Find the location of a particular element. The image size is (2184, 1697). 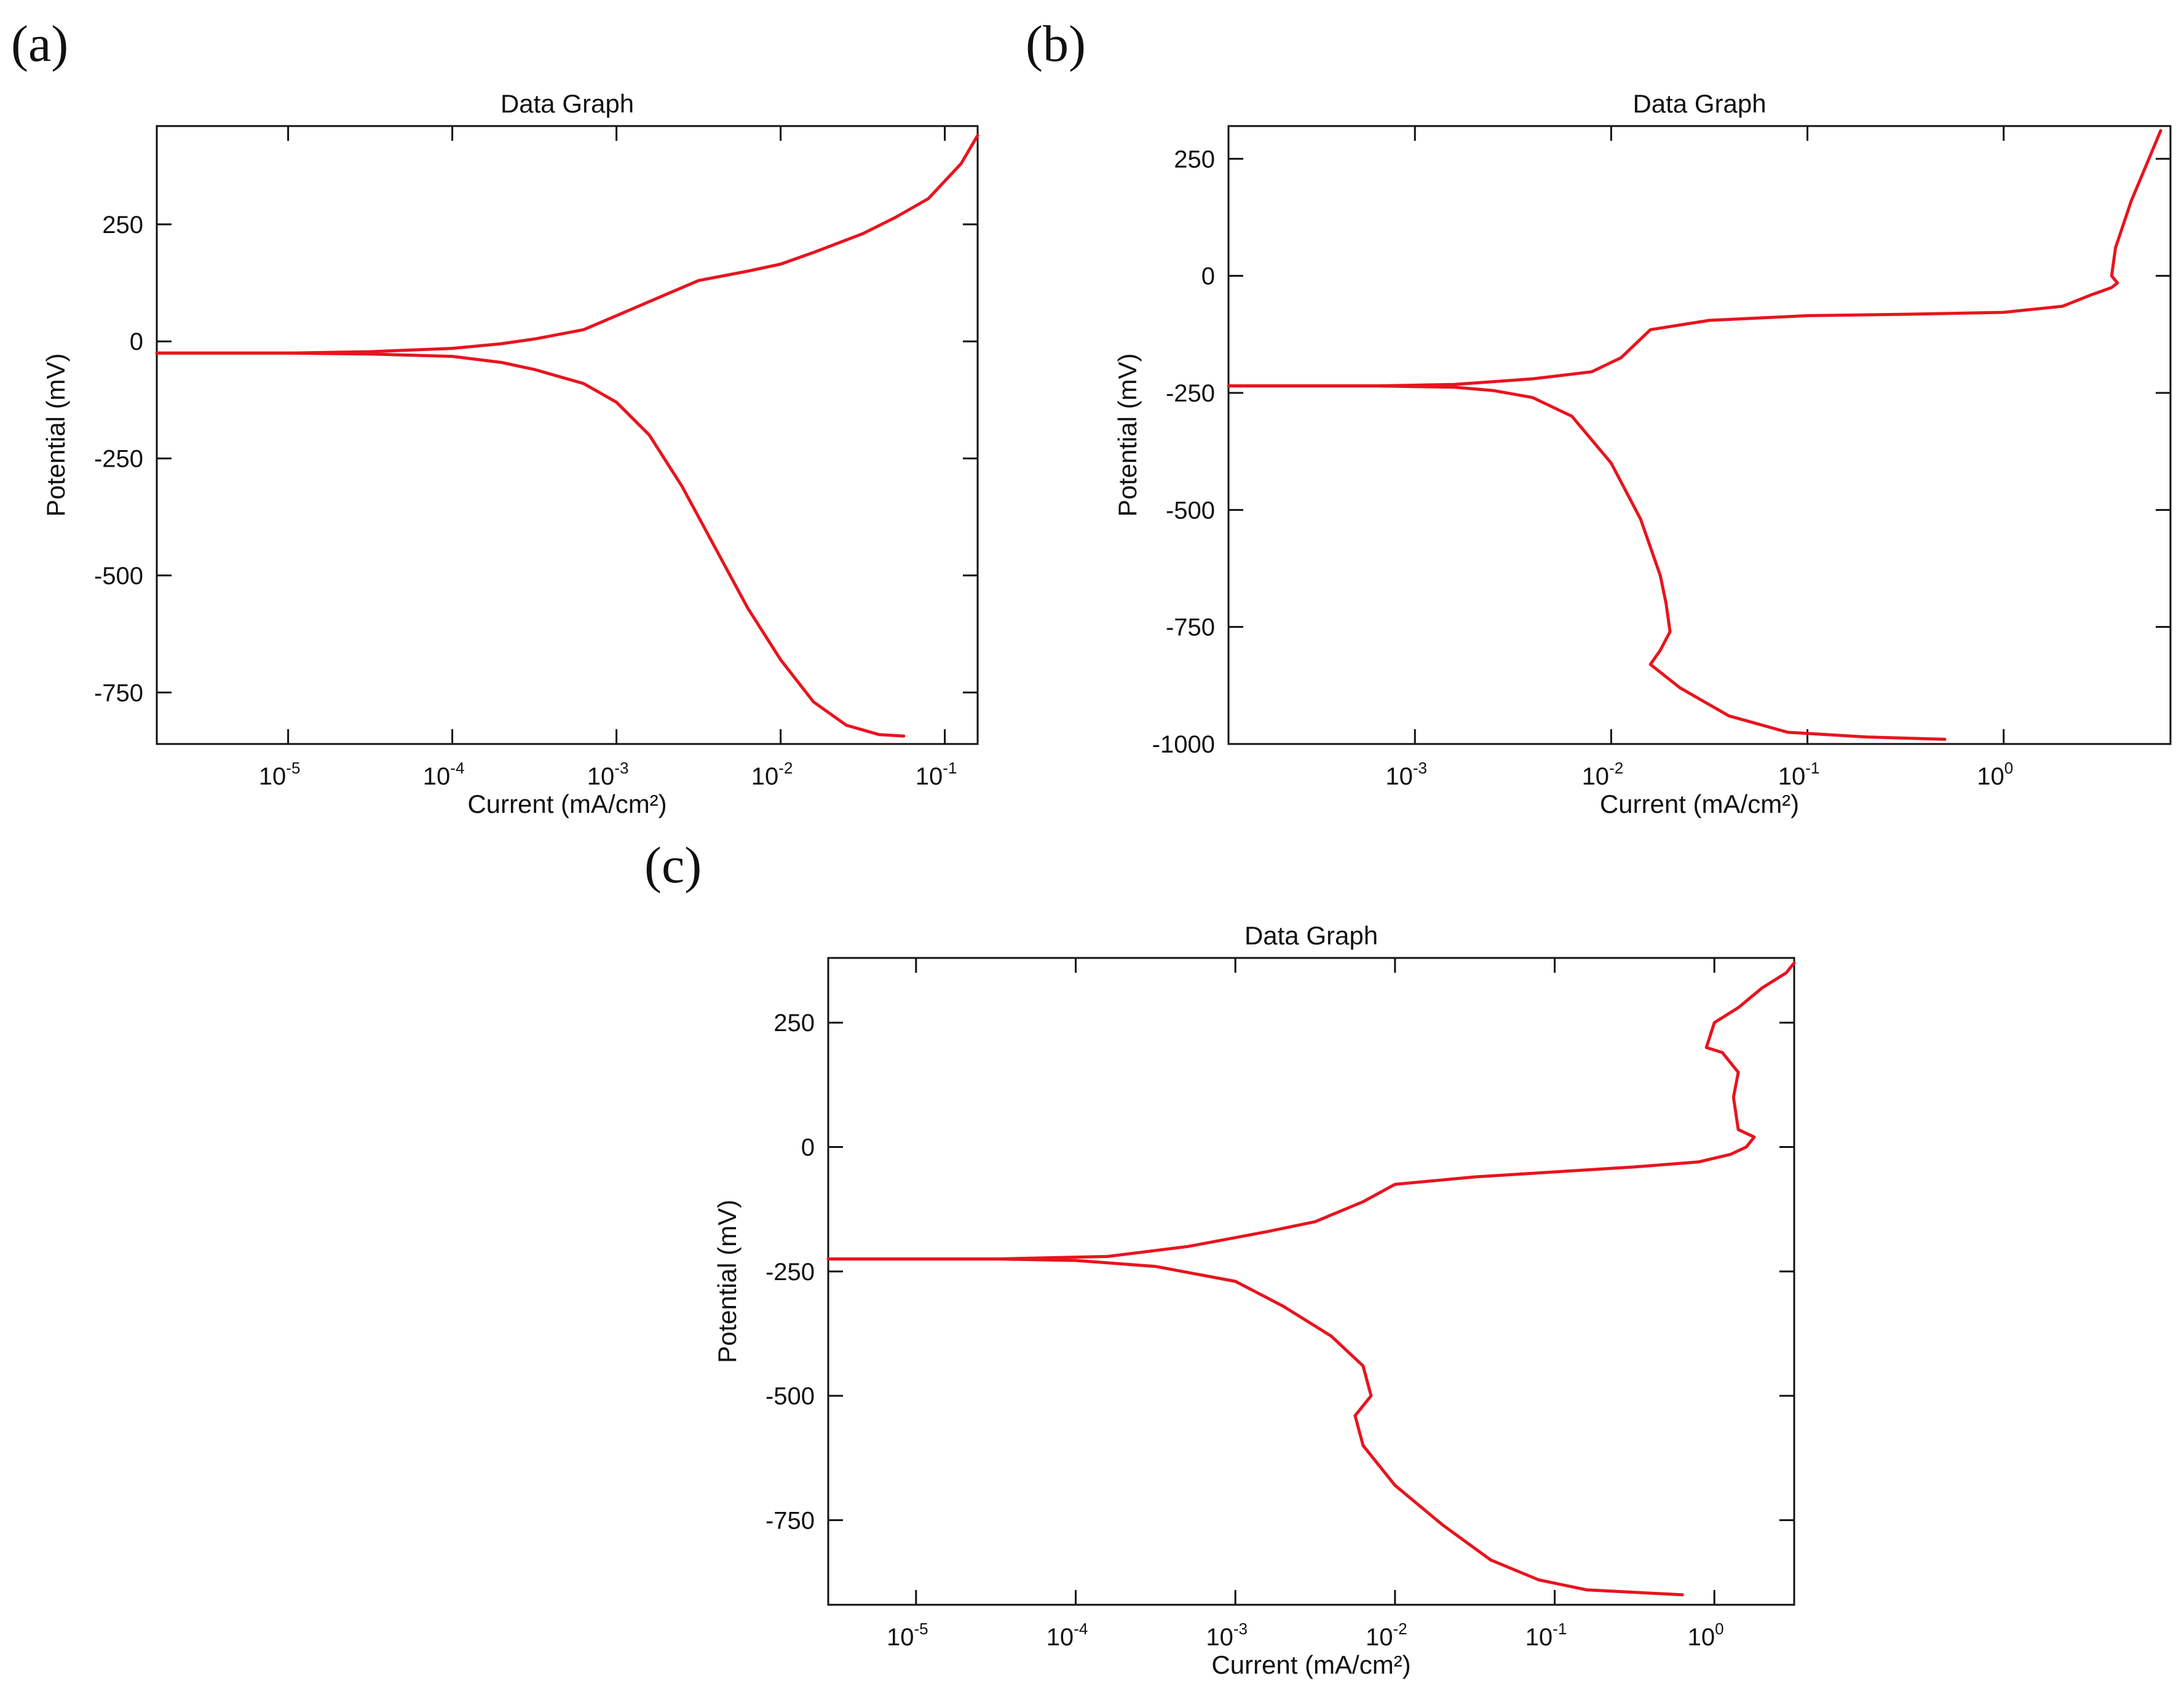

x-tick-label: 10⁰ is located at coordinates (1706, 1635).